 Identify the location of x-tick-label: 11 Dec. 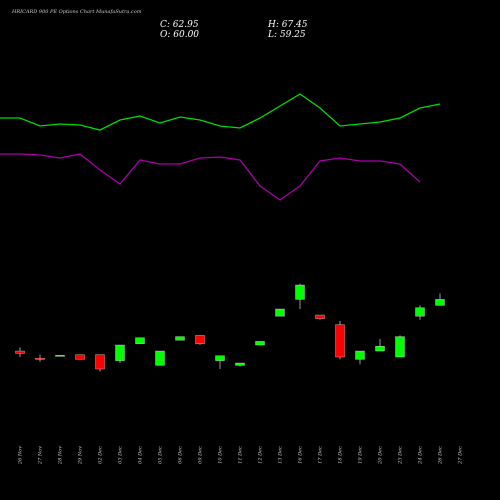
(241, 455).